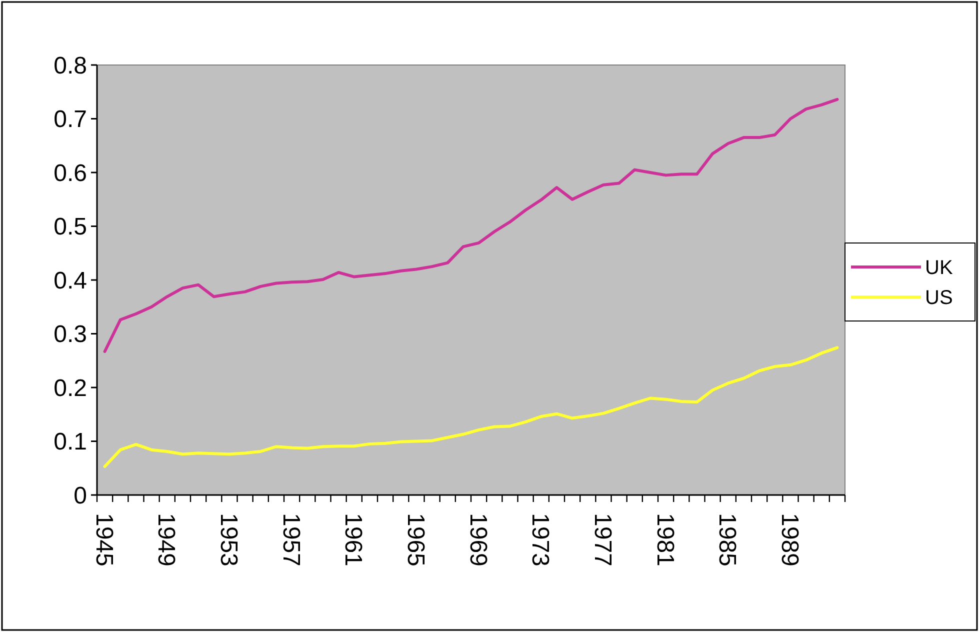 The width and height of the screenshot is (979, 632). I want to click on y-tick-label: 0.6, so click(70, 173).